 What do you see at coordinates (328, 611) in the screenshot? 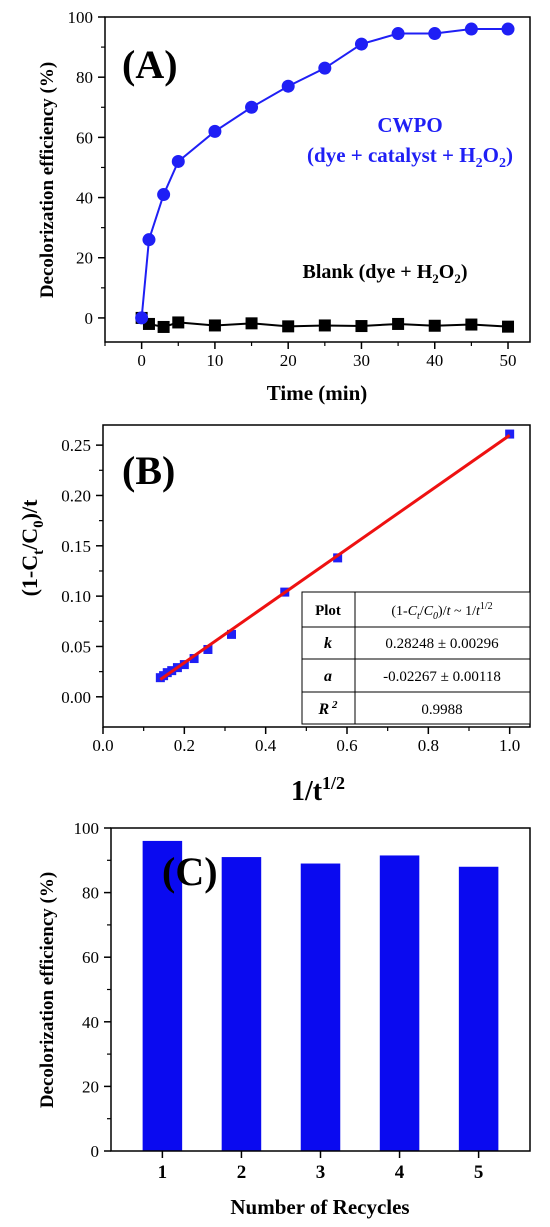
I see `fit-table-row-plot-label: Plot` at bounding box center [328, 611].